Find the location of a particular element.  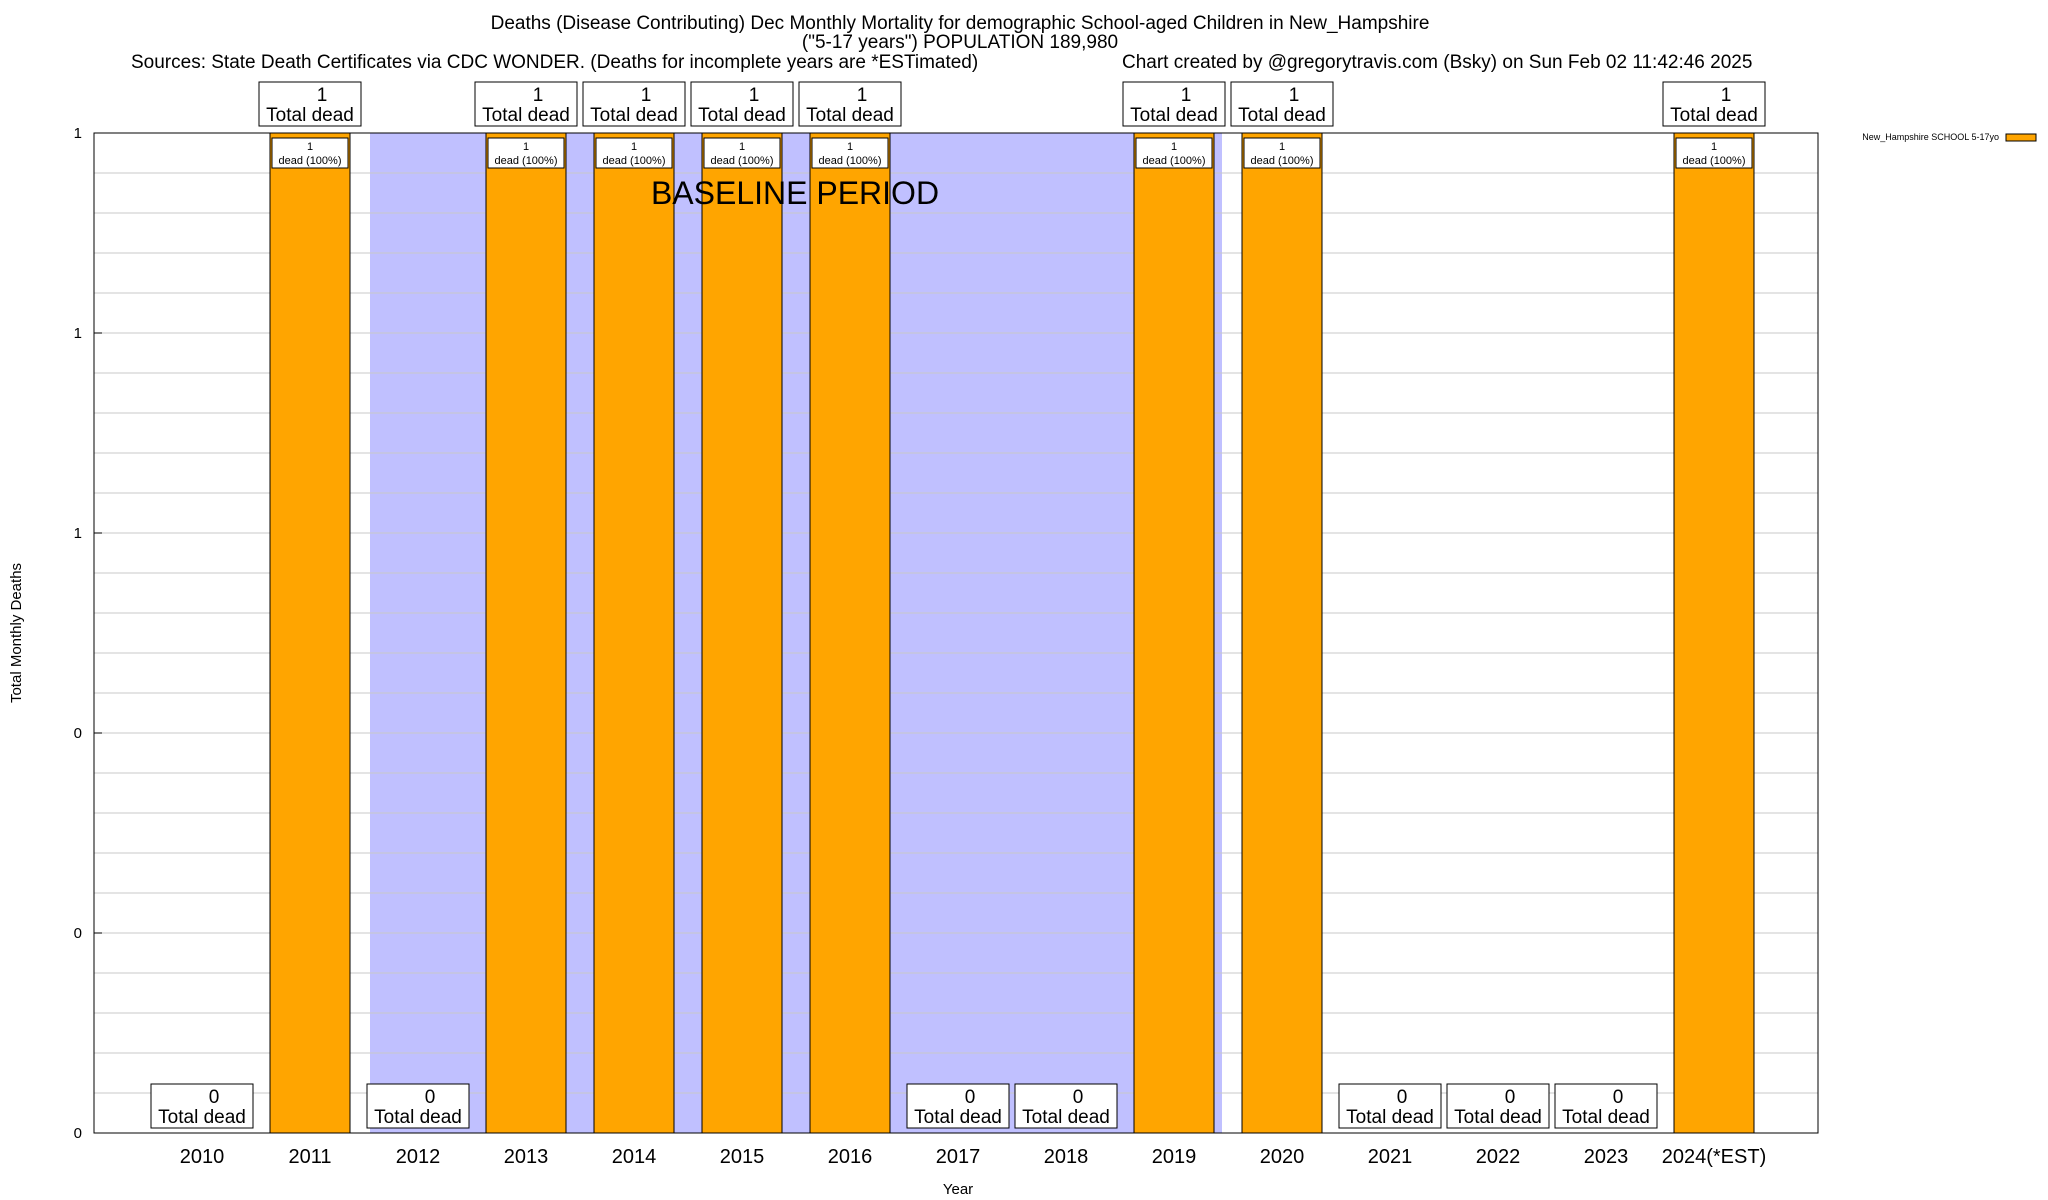

x-tick-label: 2013 is located at coordinates (526, 1157).